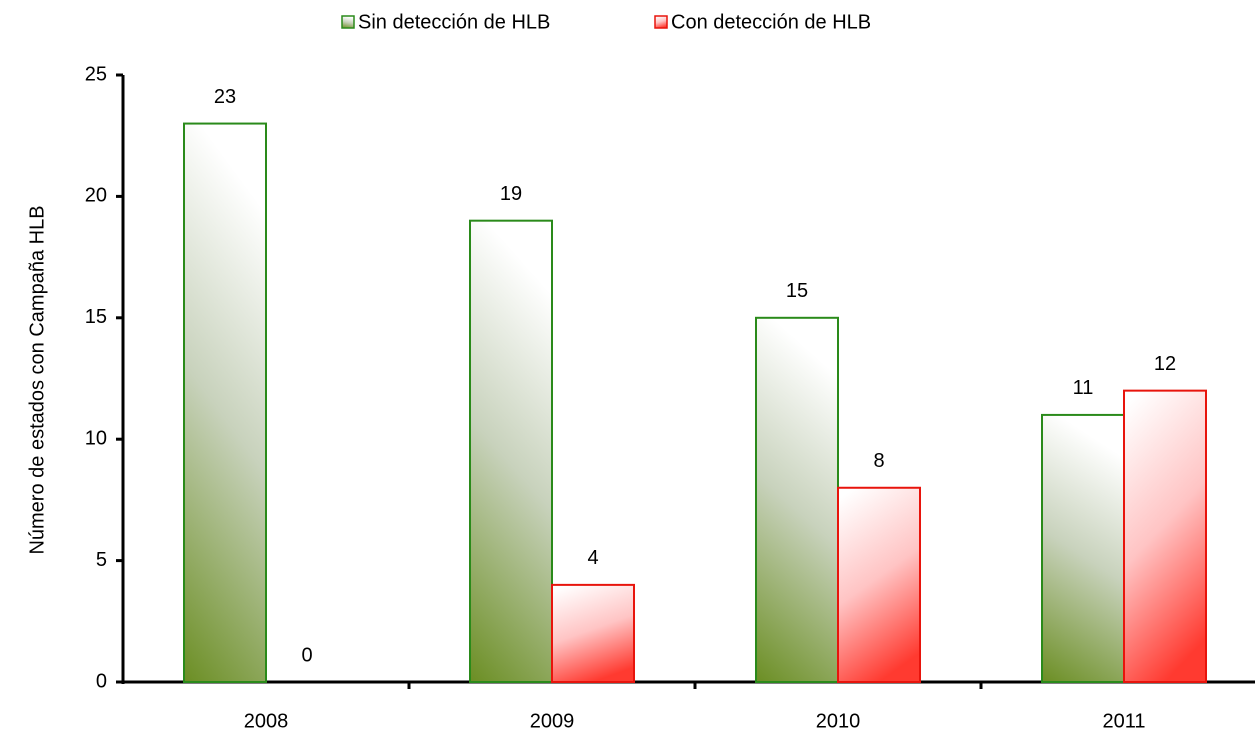 This screenshot has height=731, width=1257. Describe the element at coordinates (37, 379) in the screenshot. I see `y-axis-label: Número de estados con Campaña HLB` at that location.